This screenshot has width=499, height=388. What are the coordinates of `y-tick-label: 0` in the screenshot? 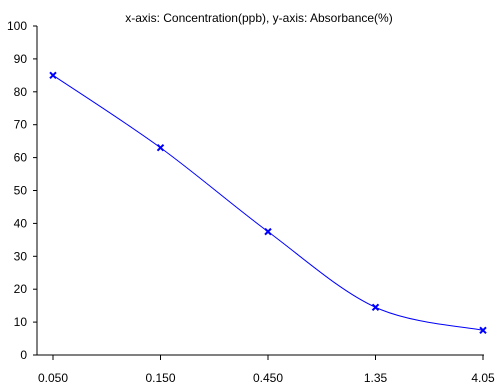 It's located at (23, 355).